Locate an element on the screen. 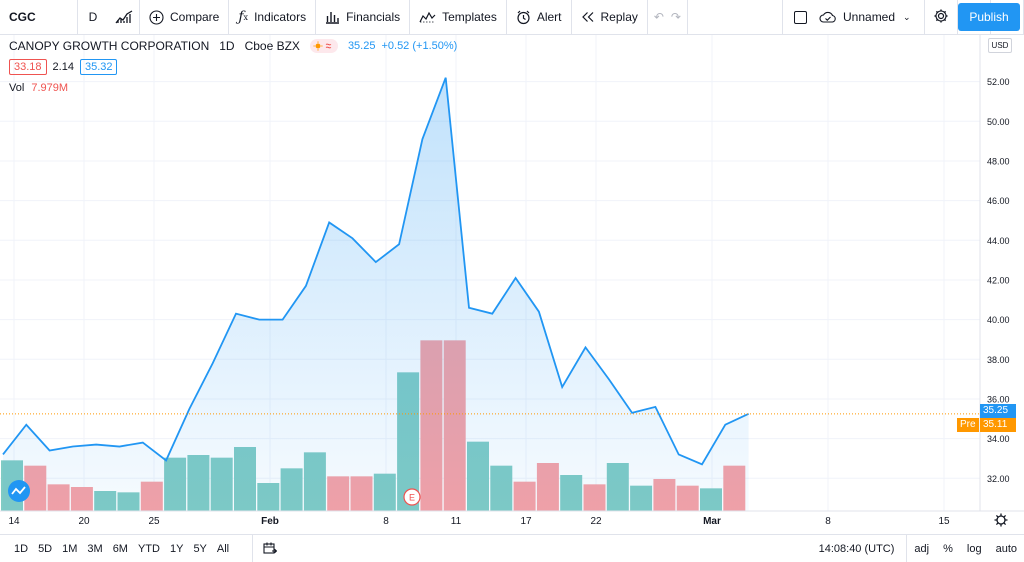 Image resolution: width=1024 pixels, height=562 pixels. y-tick-label: 44.00 is located at coordinates (998, 241).